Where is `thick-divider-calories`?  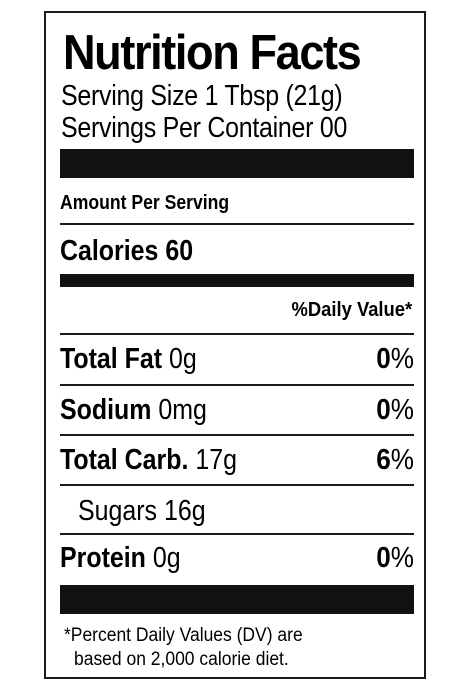
thick-divider-calories is located at coordinates (237, 280).